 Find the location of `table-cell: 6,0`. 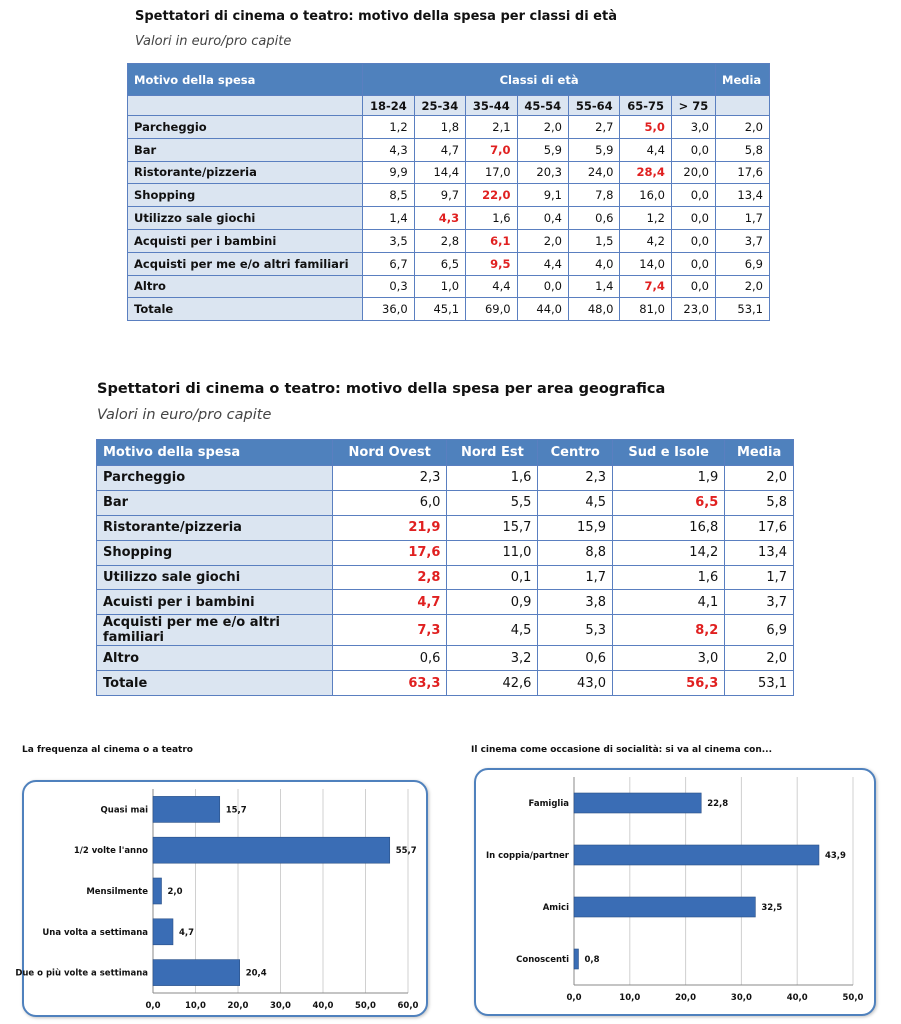

table-cell: 6,0 is located at coordinates (389, 502).